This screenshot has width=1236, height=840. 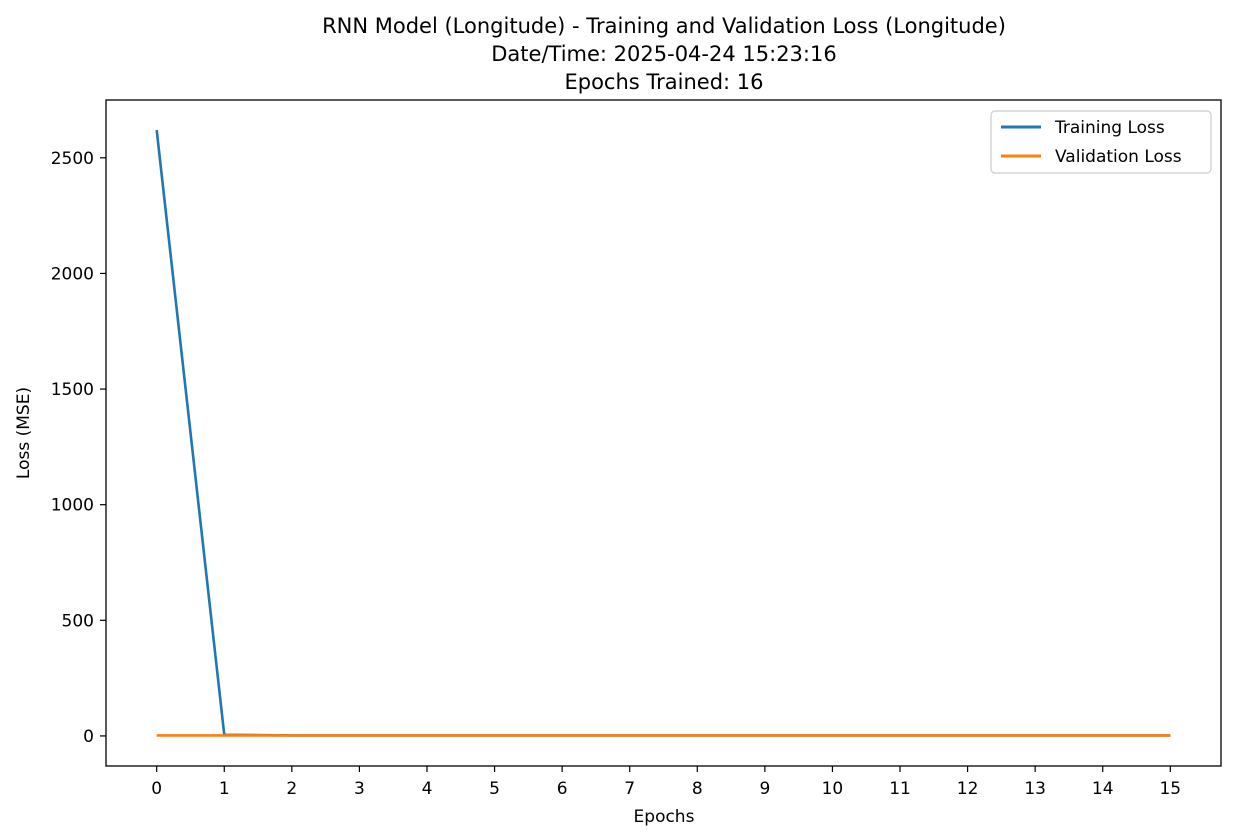 What do you see at coordinates (88, 737) in the screenshot?
I see `y-tick-label-0: 0` at bounding box center [88, 737].